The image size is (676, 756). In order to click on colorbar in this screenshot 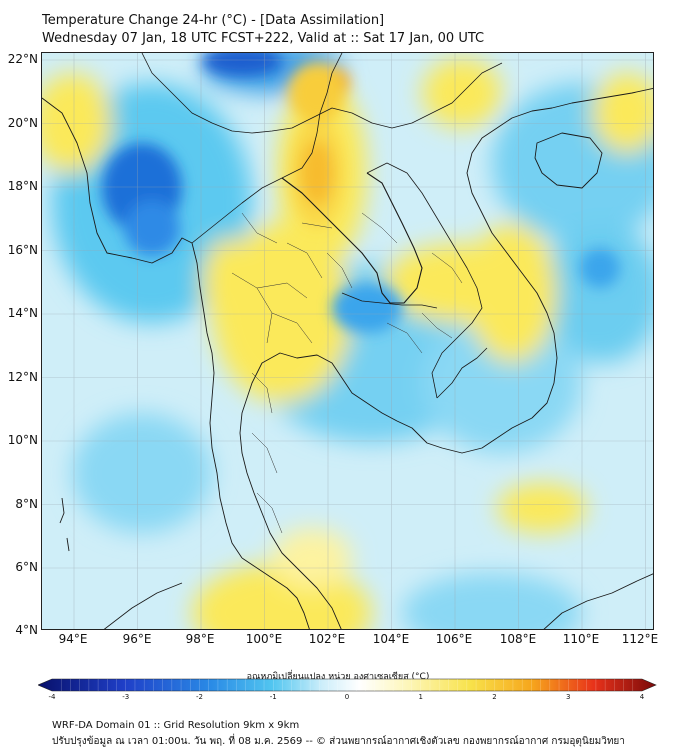, I will do `click(347, 685)`.